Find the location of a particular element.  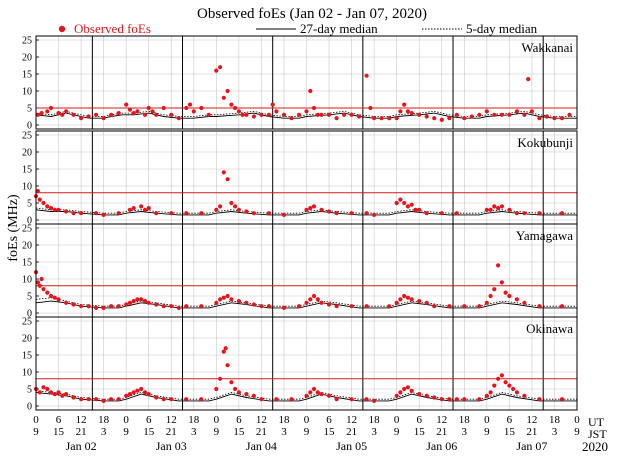

legend-observed-label: Observed foEs is located at coordinates (112, 28).